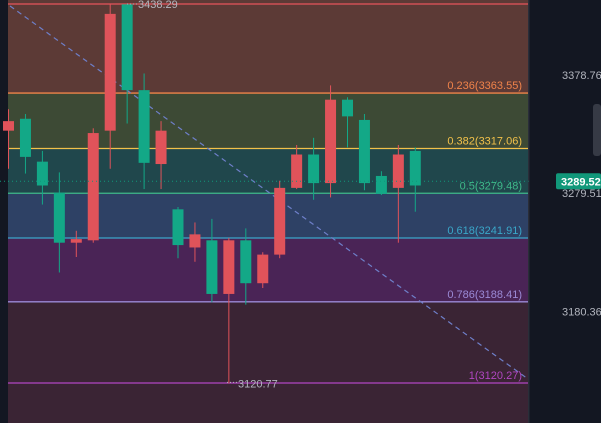 The image size is (601, 423). What do you see at coordinates (484, 141) in the screenshot?
I see `fib-label-2: 0.382(3317.06)` at bounding box center [484, 141].